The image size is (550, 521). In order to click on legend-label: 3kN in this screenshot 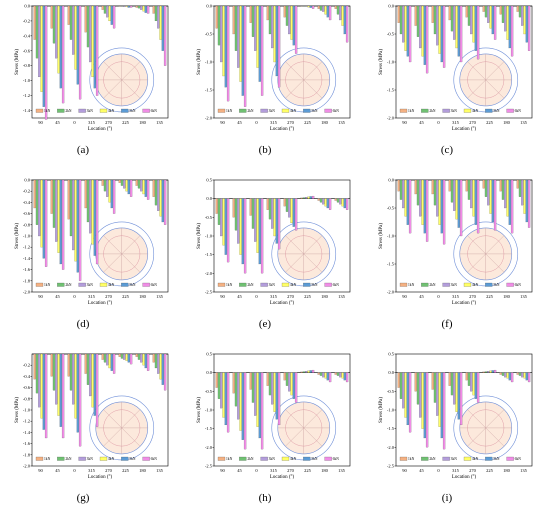, I will do `click(90, 459)`.